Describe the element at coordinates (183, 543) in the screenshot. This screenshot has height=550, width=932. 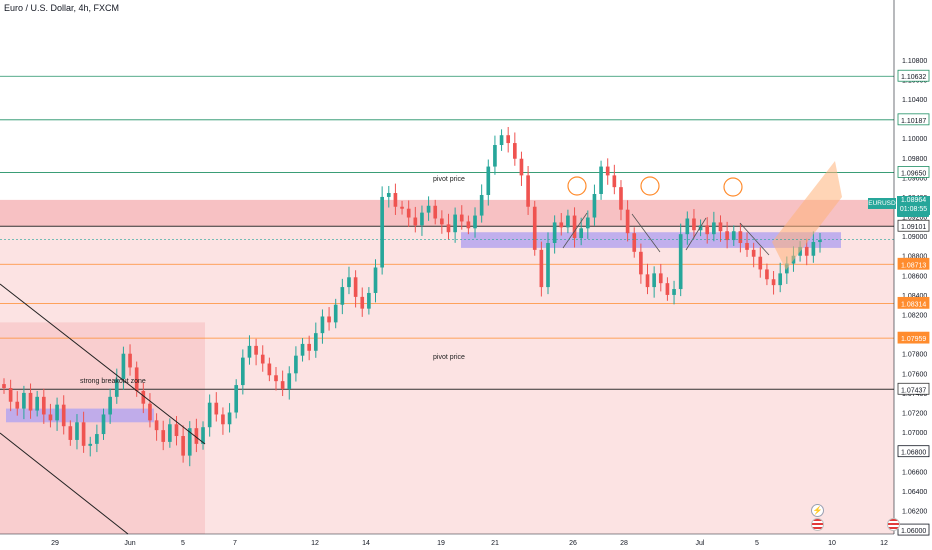
I see `time-tick-label: 5` at that location.